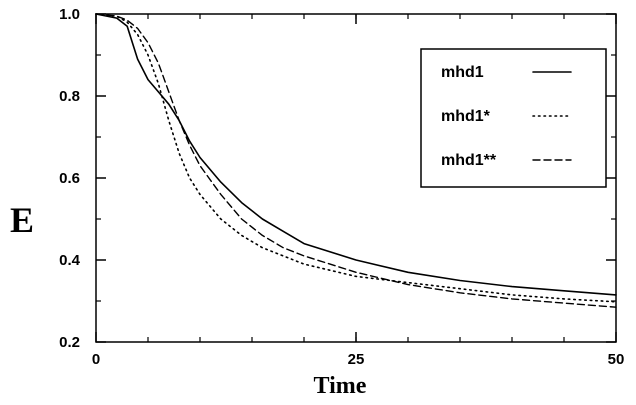 This screenshot has height=405, width=636. Describe the element at coordinates (69, 178) in the screenshot. I see `y-tick-label: 0.6` at that location.